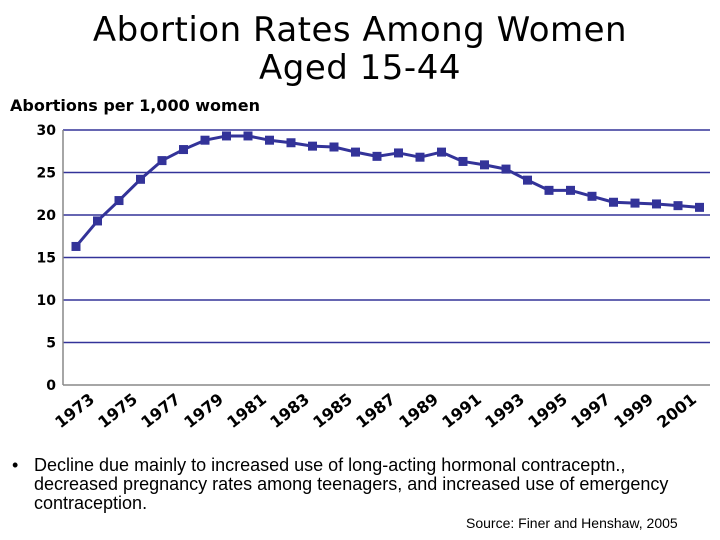 The height and width of the screenshot is (540, 720). Describe the element at coordinates (633, 410) in the screenshot. I see `x-tick-label: 1999` at that location.